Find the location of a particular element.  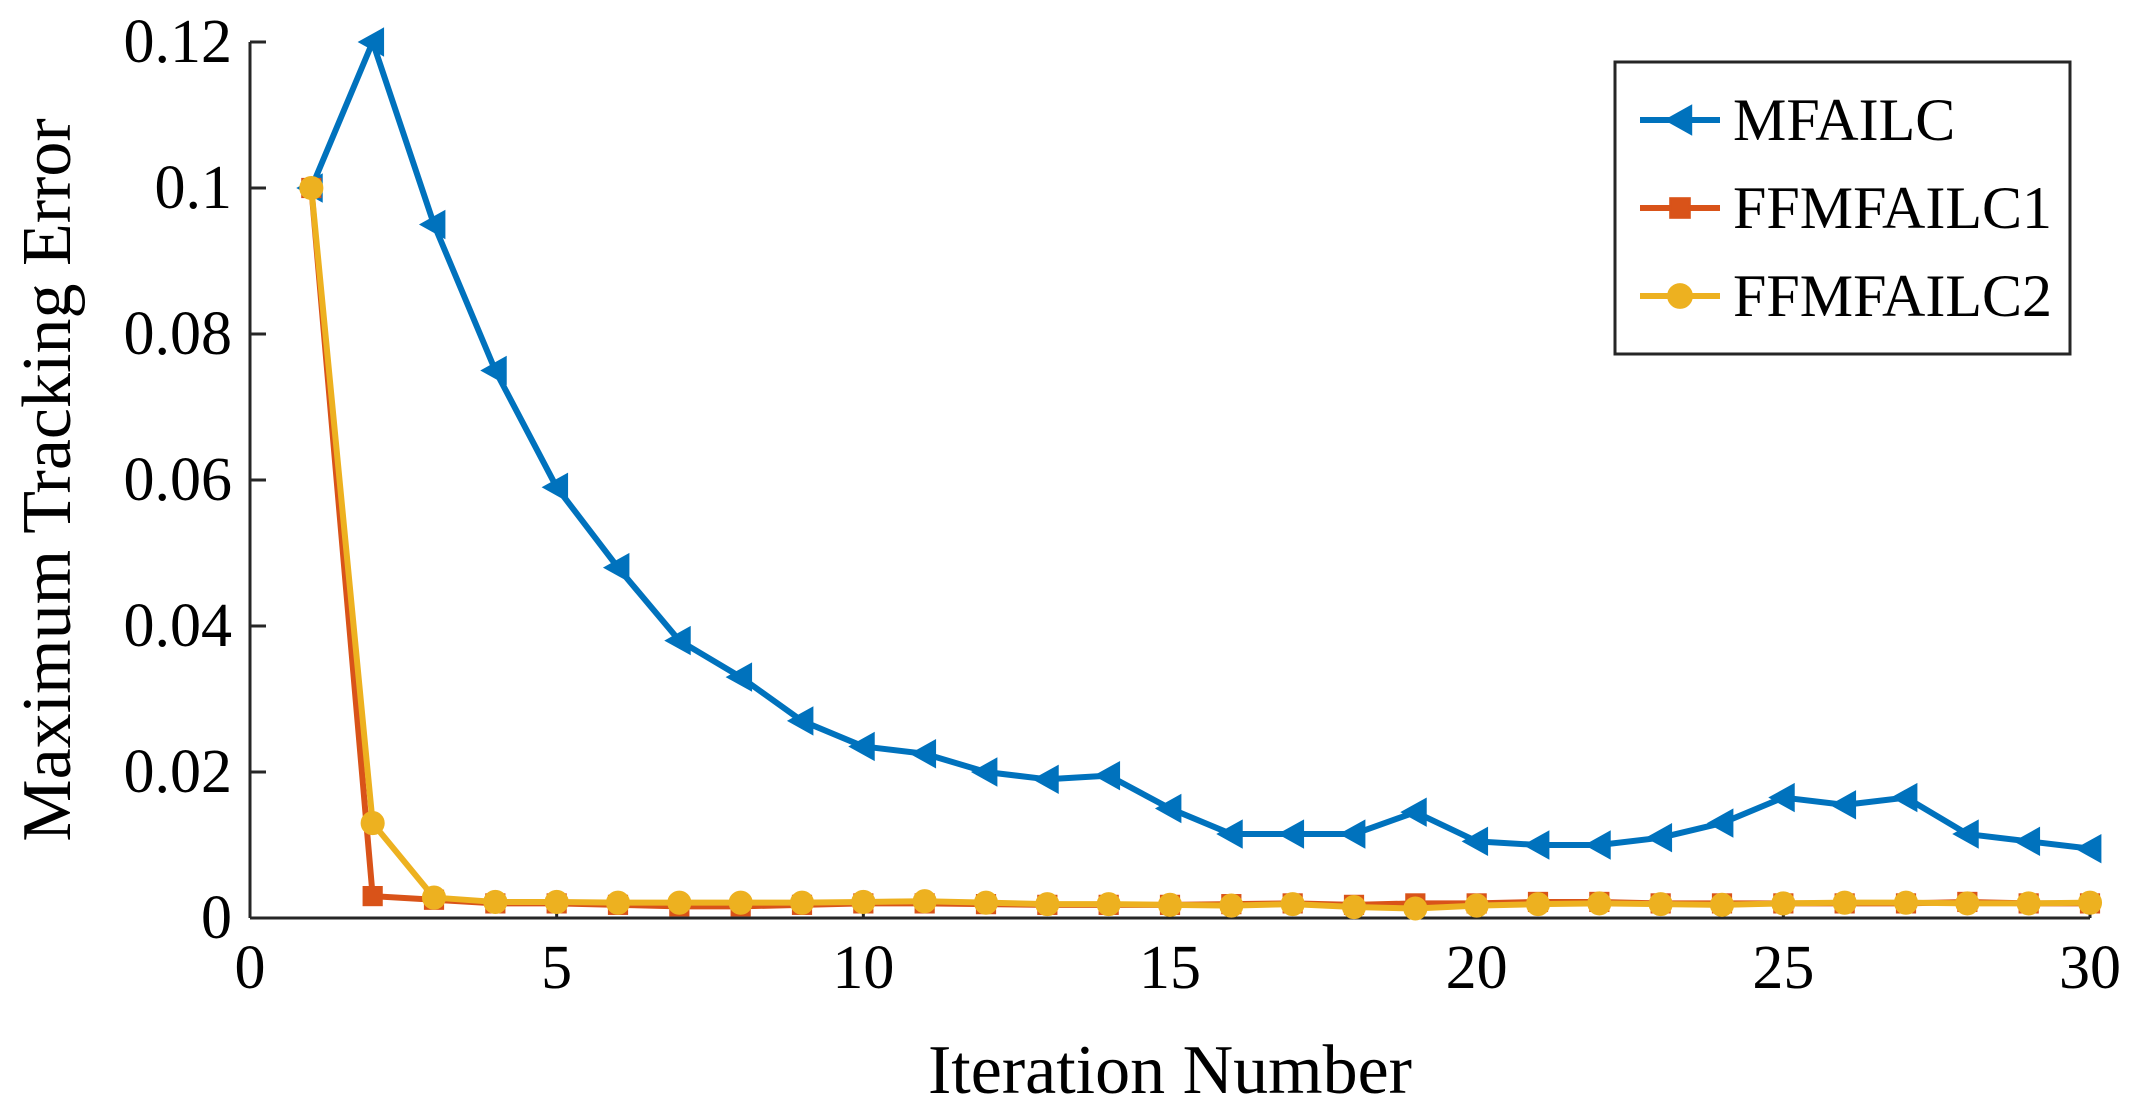

y-tick-label: 0.04 is located at coordinates (178, 626).